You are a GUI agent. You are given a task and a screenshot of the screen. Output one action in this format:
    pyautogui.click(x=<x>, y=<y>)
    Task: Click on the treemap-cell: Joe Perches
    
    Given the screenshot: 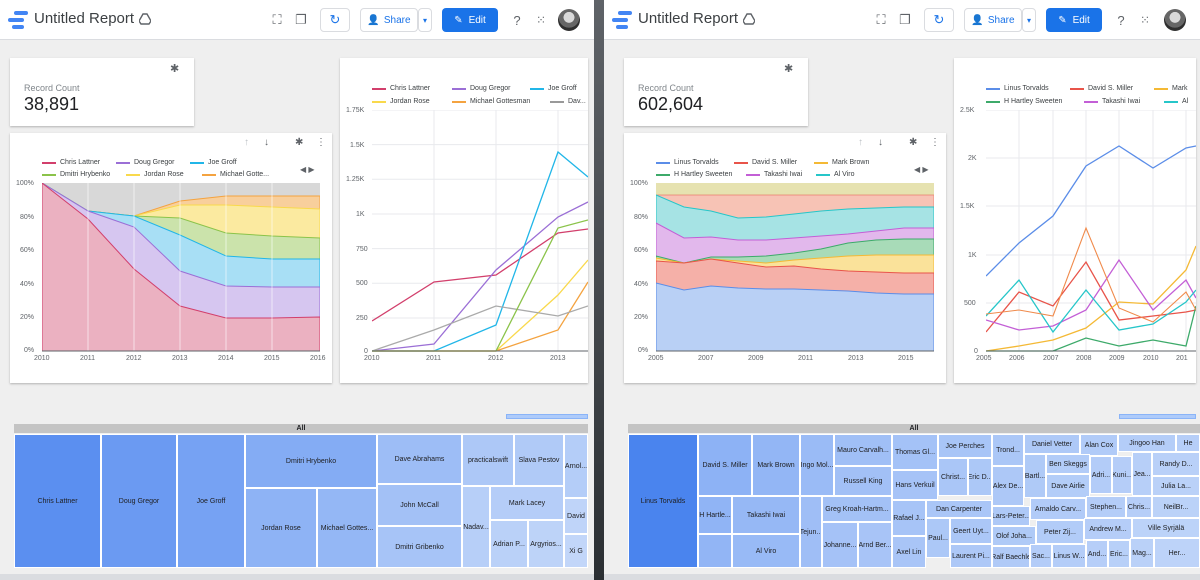 What is the action you would take?
    pyautogui.click(x=965, y=446)
    